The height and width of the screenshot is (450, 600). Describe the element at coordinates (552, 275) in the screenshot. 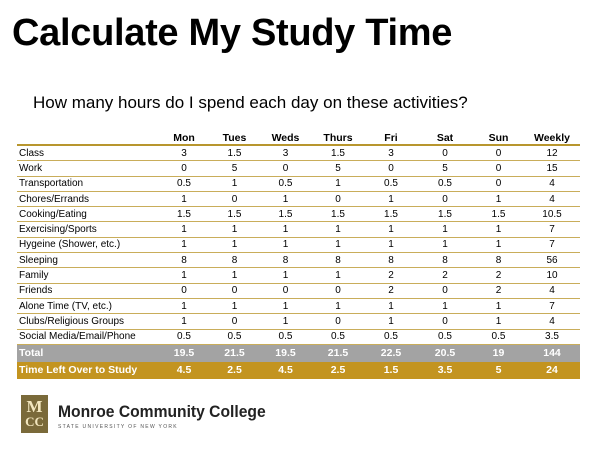

I see `weekly-cell: 10` at that location.